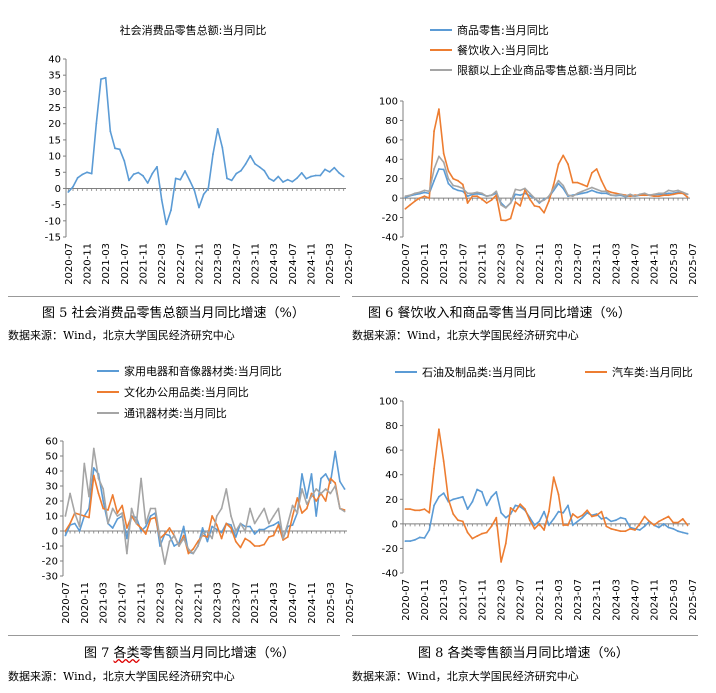 This screenshot has width=716, height=693. I want to click on x-tick-label: 2023-11, so click(597, 600).